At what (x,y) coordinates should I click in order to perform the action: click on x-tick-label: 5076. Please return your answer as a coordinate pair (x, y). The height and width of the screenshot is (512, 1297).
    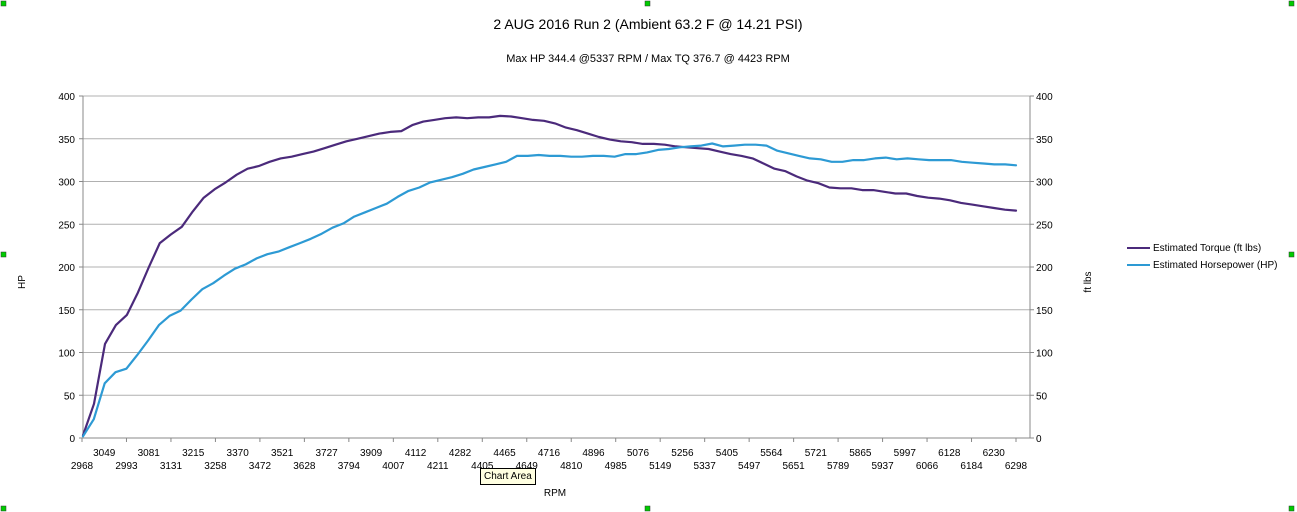
    Looking at the image, I should click on (638, 453).